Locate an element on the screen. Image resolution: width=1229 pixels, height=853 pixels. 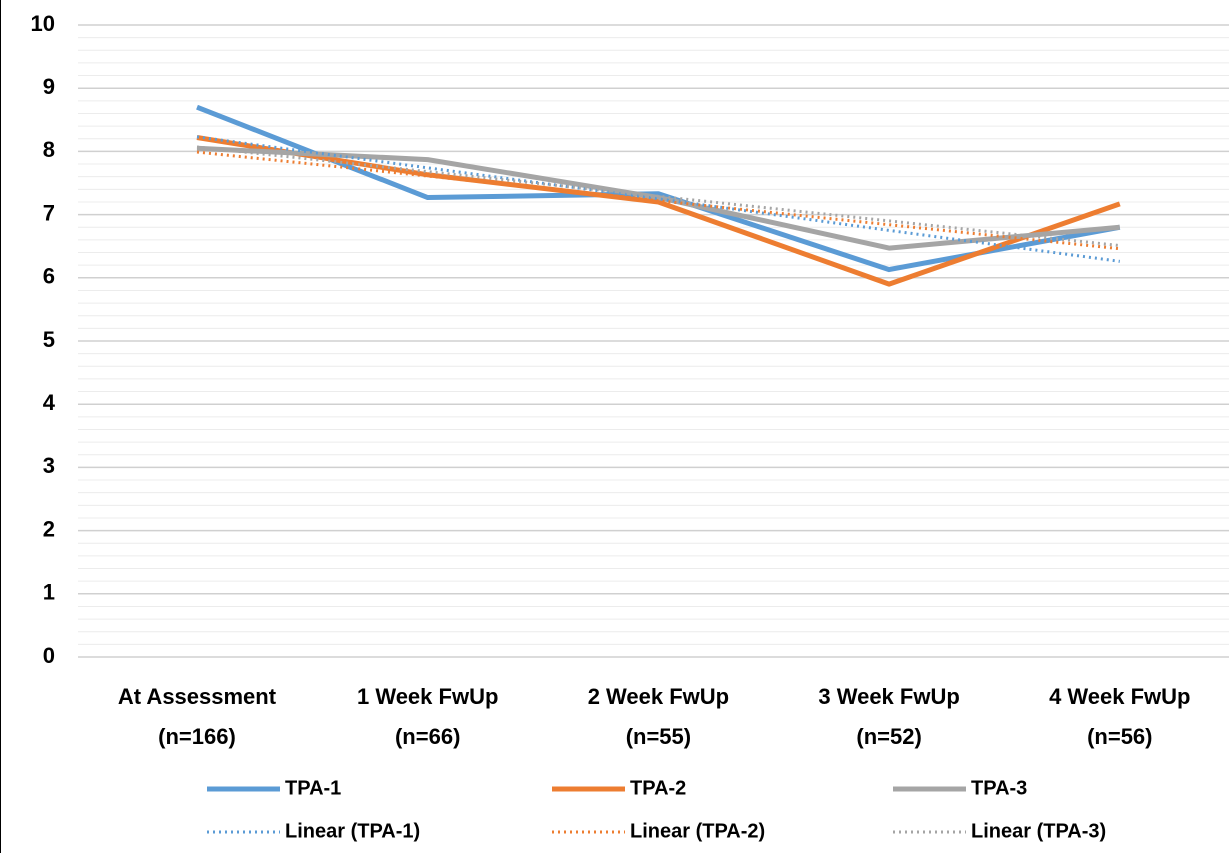
x-tick-label: (n=55) is located at coordinates (658, 736).